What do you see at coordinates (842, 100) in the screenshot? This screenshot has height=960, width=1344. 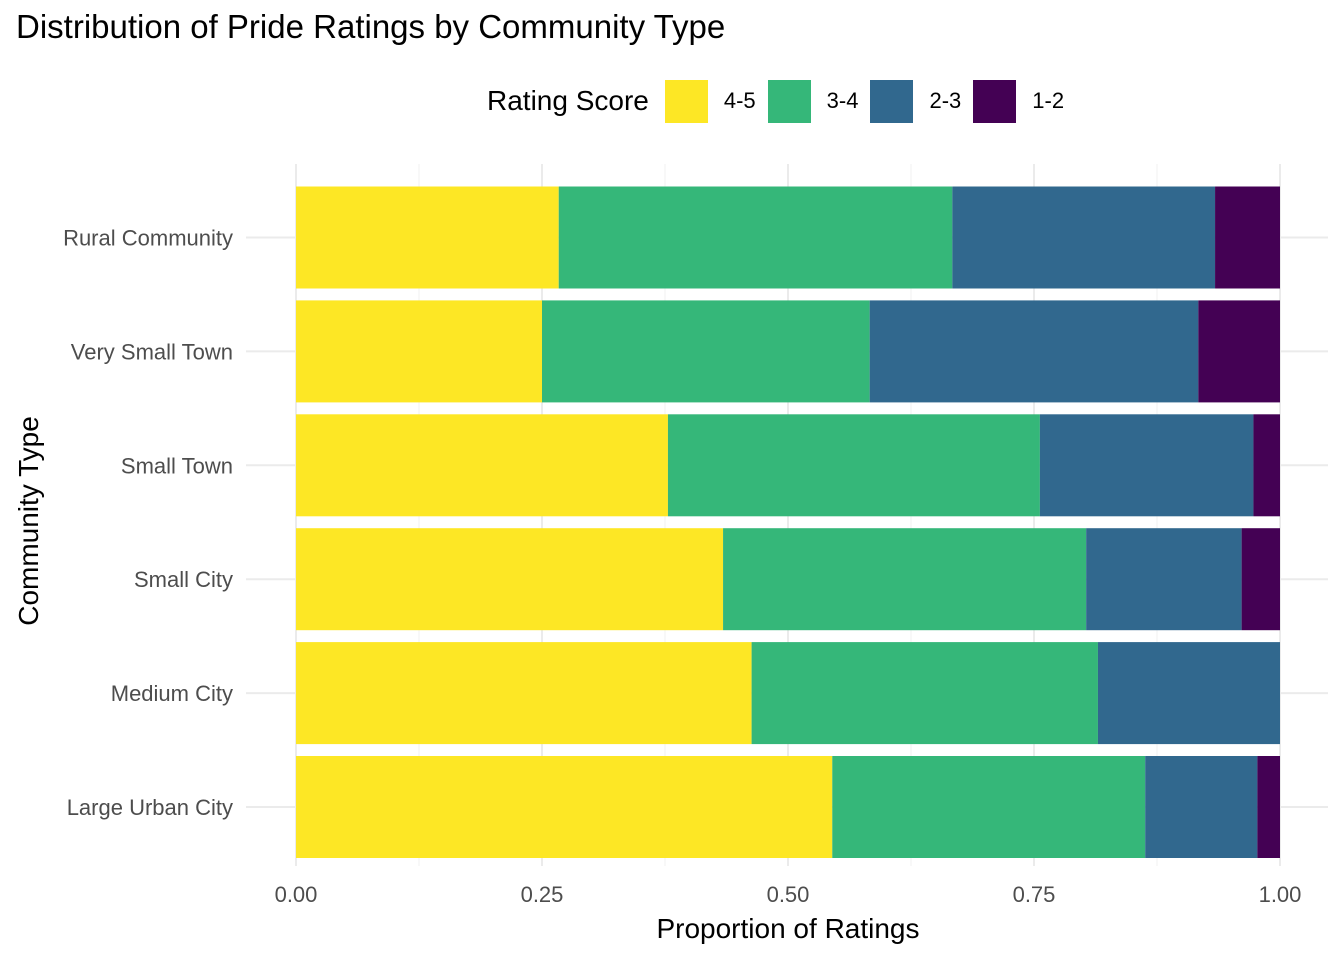 I see `legend-label-3-4: 3-4` at bounding box center [842, 100].